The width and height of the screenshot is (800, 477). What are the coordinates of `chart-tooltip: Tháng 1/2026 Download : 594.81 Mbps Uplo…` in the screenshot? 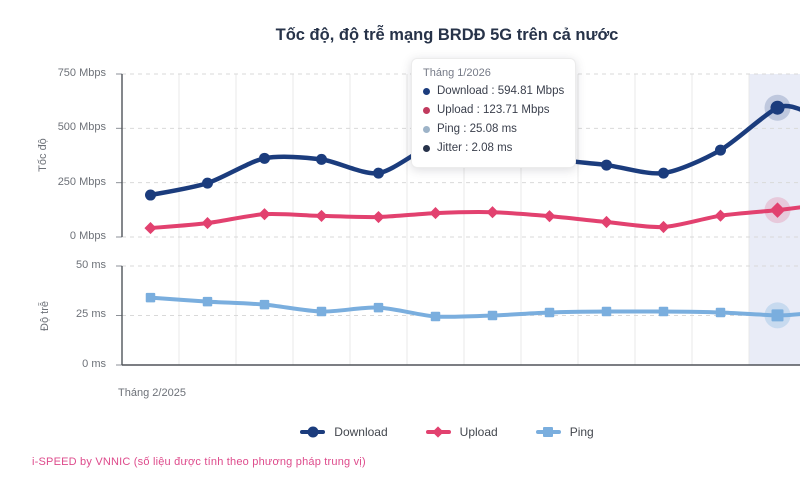 It's located at (494, 113).